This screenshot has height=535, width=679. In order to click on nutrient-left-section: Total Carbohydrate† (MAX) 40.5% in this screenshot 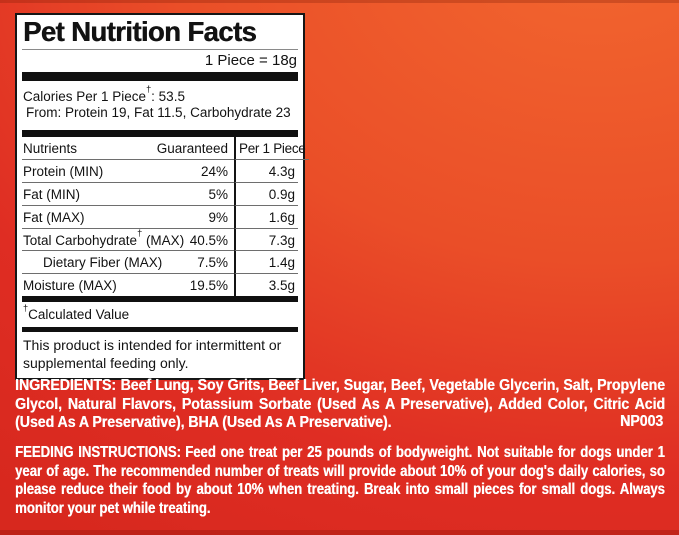, I will do `click(128, 239)`.